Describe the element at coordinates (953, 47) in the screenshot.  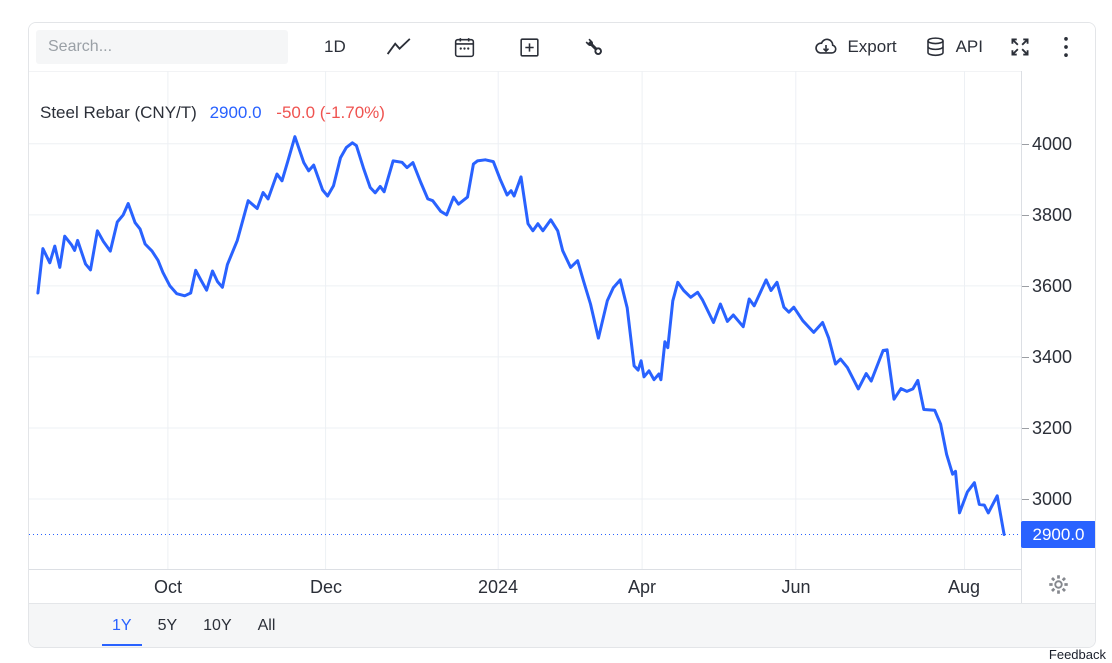
I see `api-button: API` at that location.